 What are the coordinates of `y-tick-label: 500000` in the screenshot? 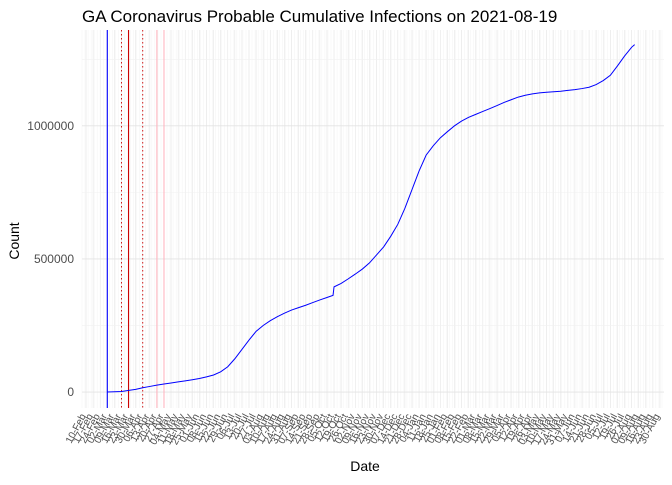 It's located at (54, 259).